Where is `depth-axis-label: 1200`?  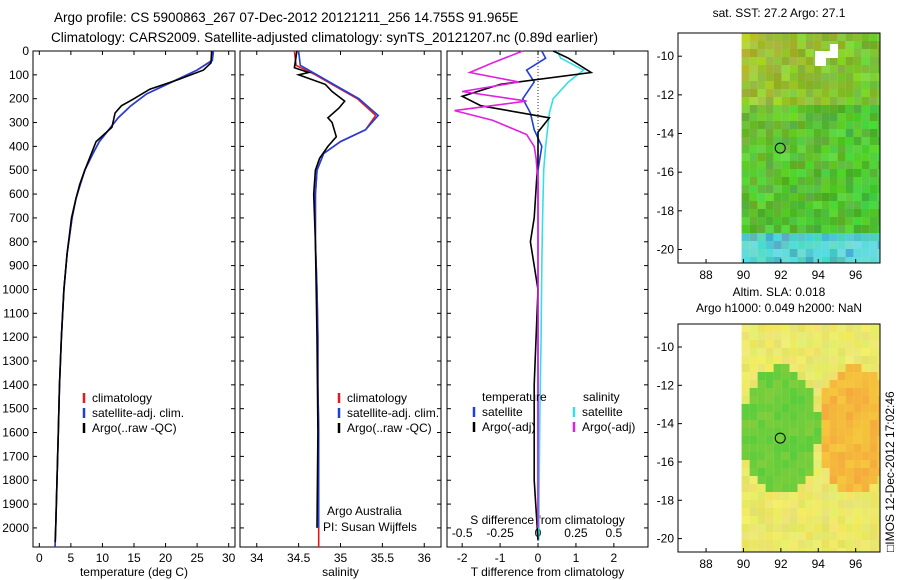 depth-axis-label: 1200 is located at coordinates (15, 337).